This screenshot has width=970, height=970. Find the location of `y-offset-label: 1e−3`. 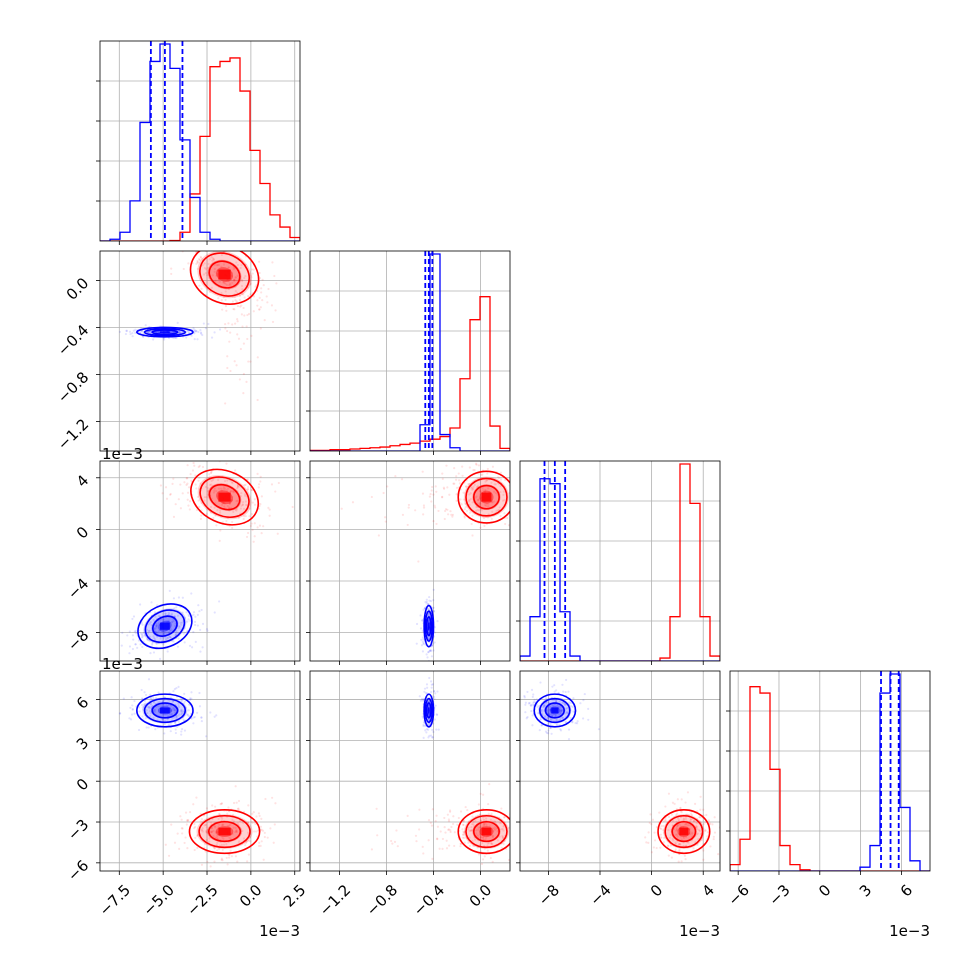

y-offset-label: 1e−3 is located at coordinates (122, 664).